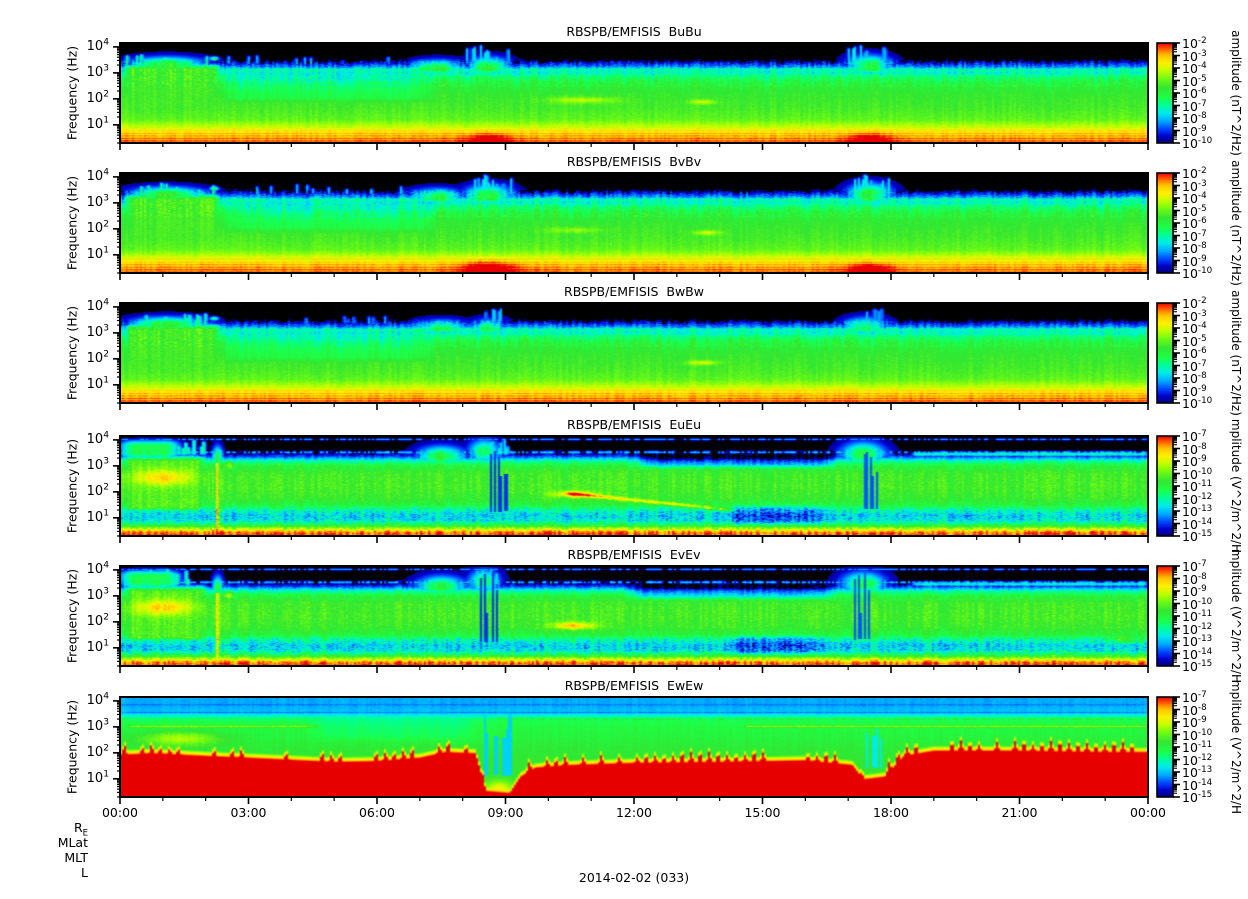  Describe the element at coordinates (1165, 93) in the screenshot. I see `colorbar-canvas-BuBu` at that location.